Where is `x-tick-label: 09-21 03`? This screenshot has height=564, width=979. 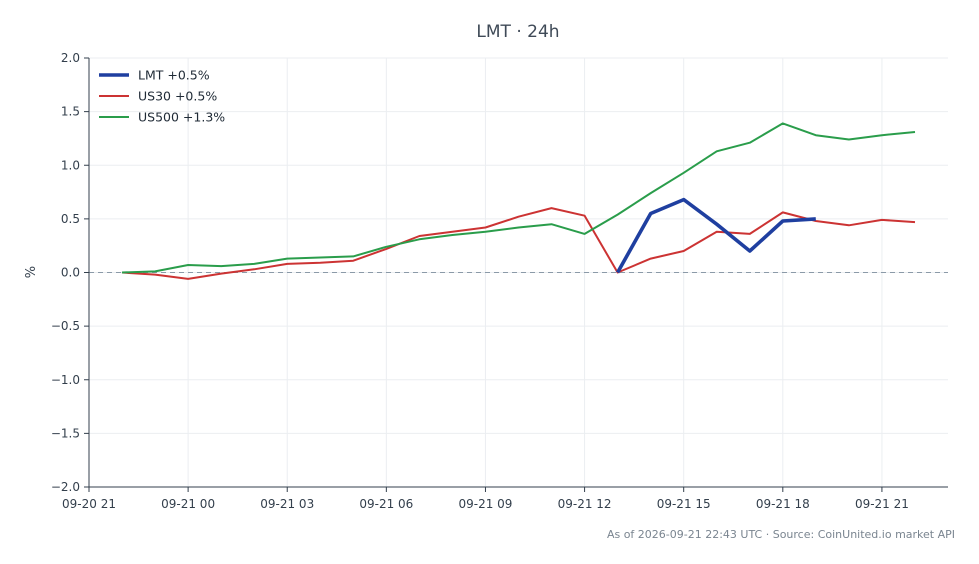
x-tick-label: 09-21 03 is located at coordinates (287, 504).